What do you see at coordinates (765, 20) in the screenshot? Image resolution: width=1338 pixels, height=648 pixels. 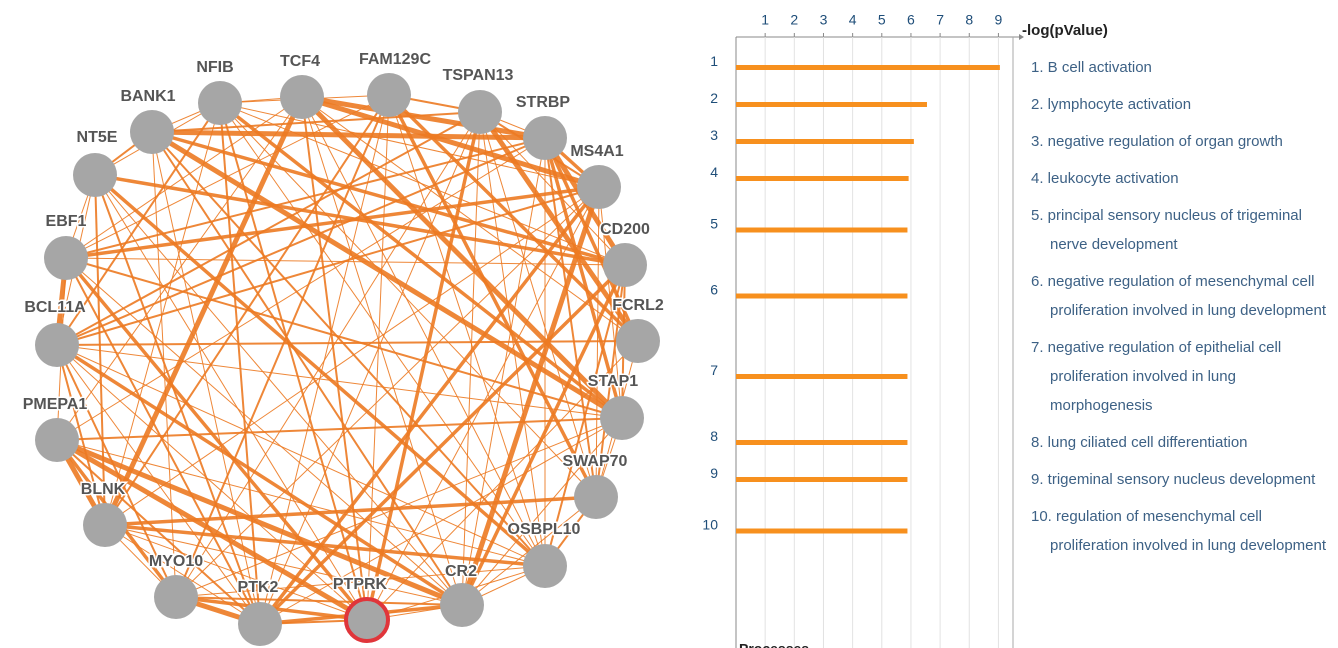 I see `x-tick-label: 1` at bounding box center [765, 20].